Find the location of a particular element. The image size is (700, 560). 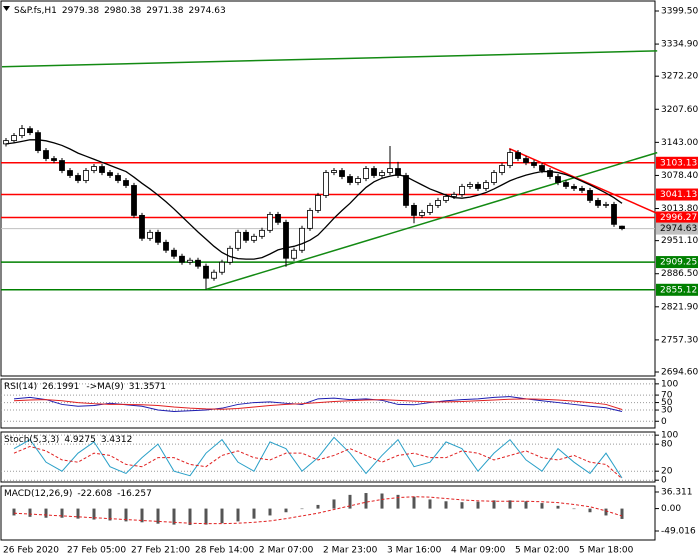

series-last-value: -16.257 is located at coordinates (134, 494).